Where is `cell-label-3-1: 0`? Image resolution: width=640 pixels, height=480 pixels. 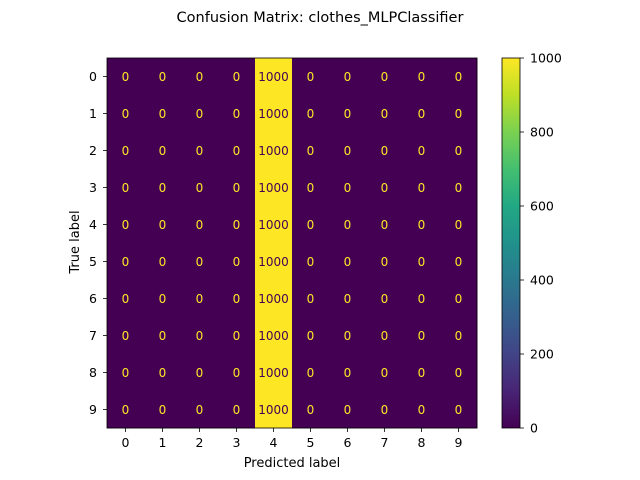 cell-label-3-1: 0 is located at coordinates (163, 188).